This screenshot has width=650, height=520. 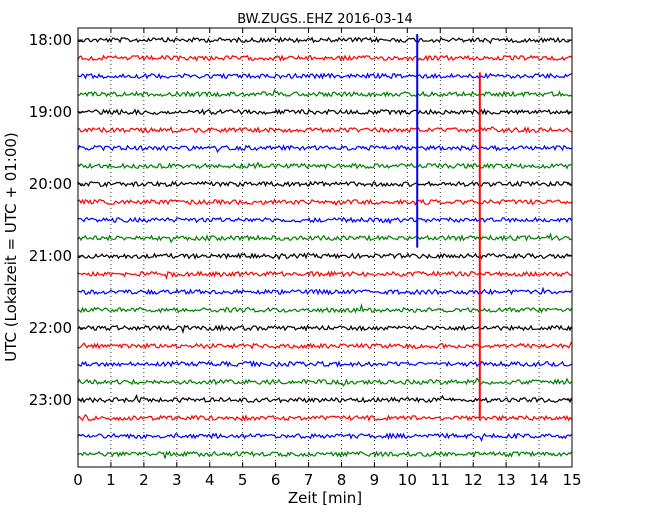 I want to click on x-tick-label: 6, so click(x=276, y=480).